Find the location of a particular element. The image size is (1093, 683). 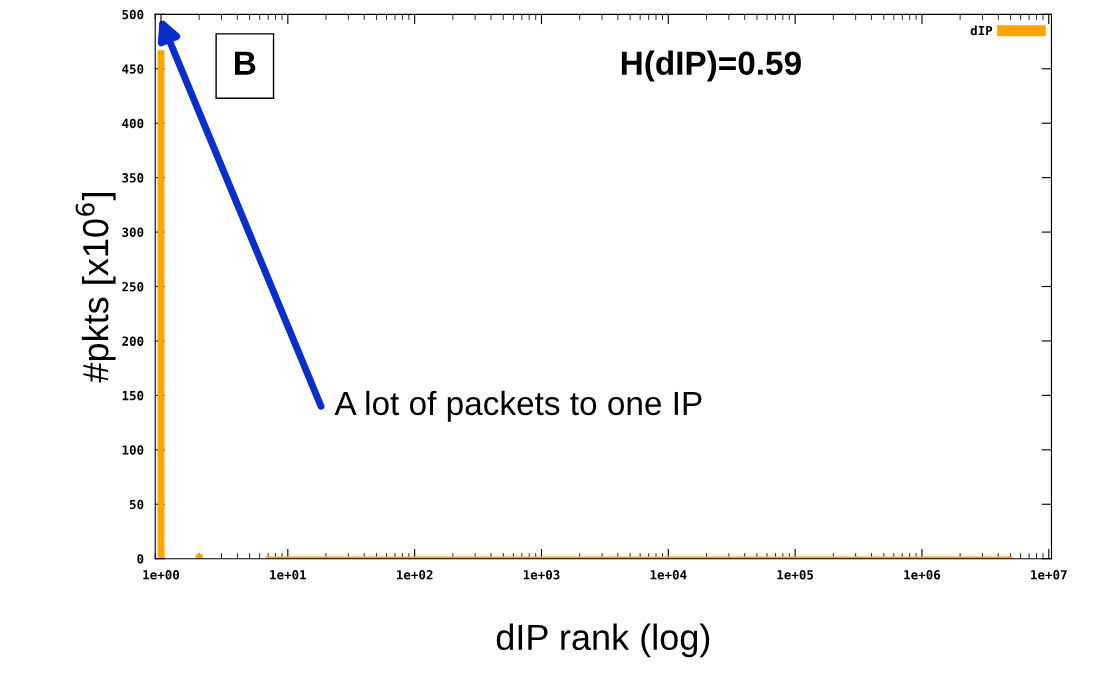

x-tick-label: 1e+06 is located at coordinates (922, 575).